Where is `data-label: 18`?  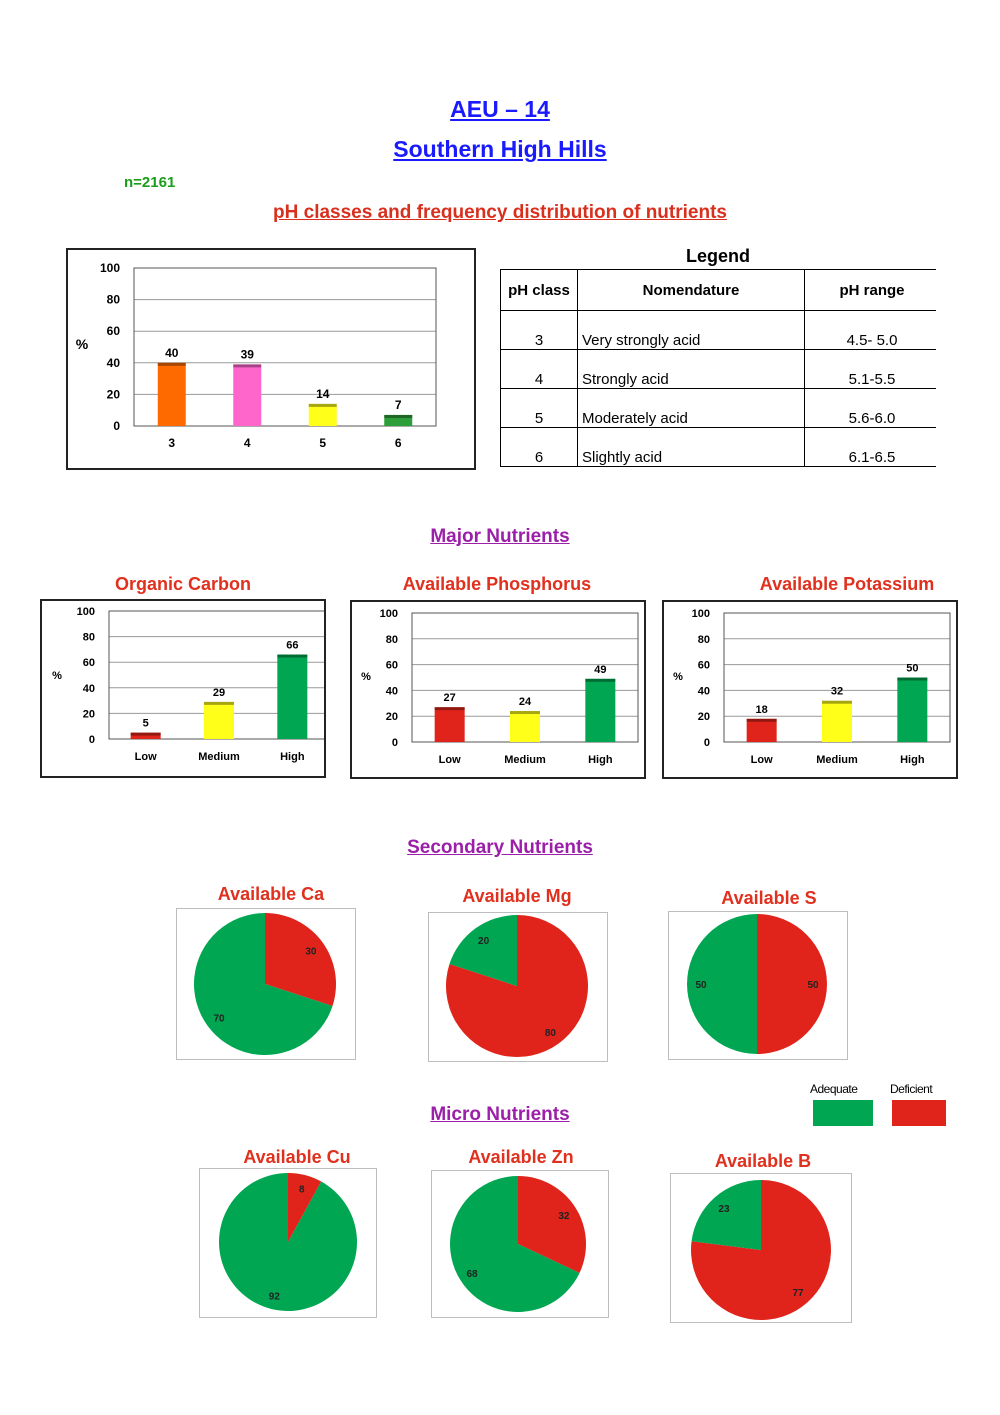
data-label: 18 is located at coordinates (762, 710).